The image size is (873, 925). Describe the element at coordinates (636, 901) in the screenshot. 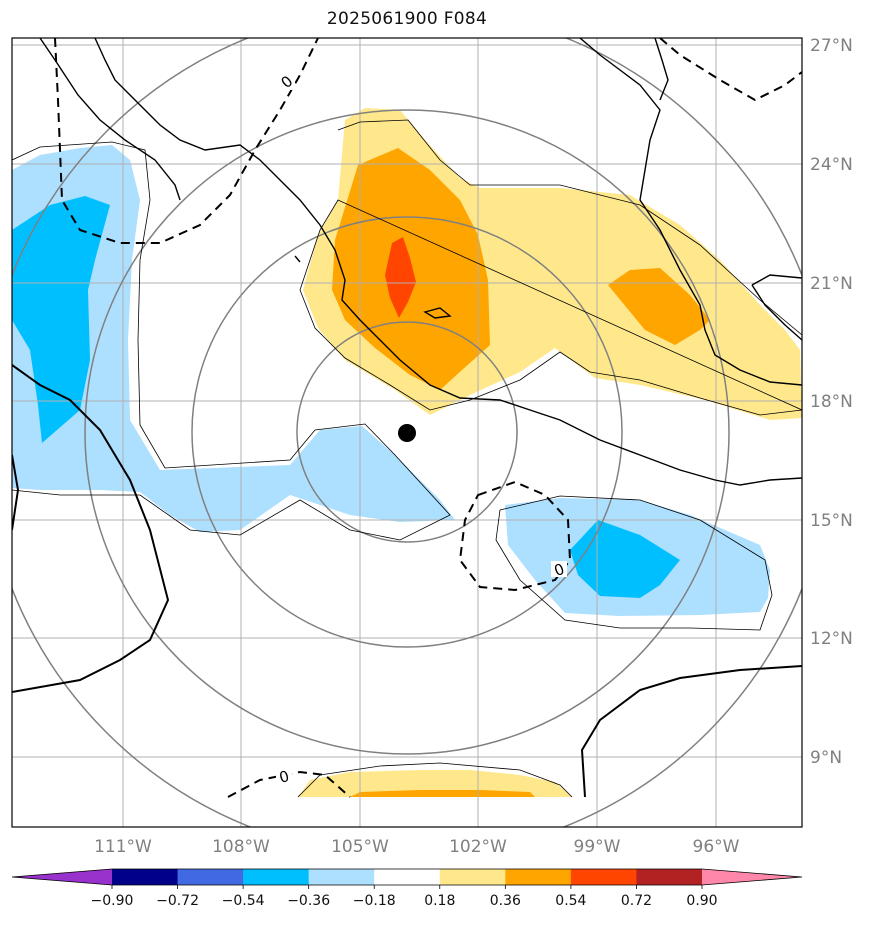

I see `colorbar-tick-label: 0.72` at that location.